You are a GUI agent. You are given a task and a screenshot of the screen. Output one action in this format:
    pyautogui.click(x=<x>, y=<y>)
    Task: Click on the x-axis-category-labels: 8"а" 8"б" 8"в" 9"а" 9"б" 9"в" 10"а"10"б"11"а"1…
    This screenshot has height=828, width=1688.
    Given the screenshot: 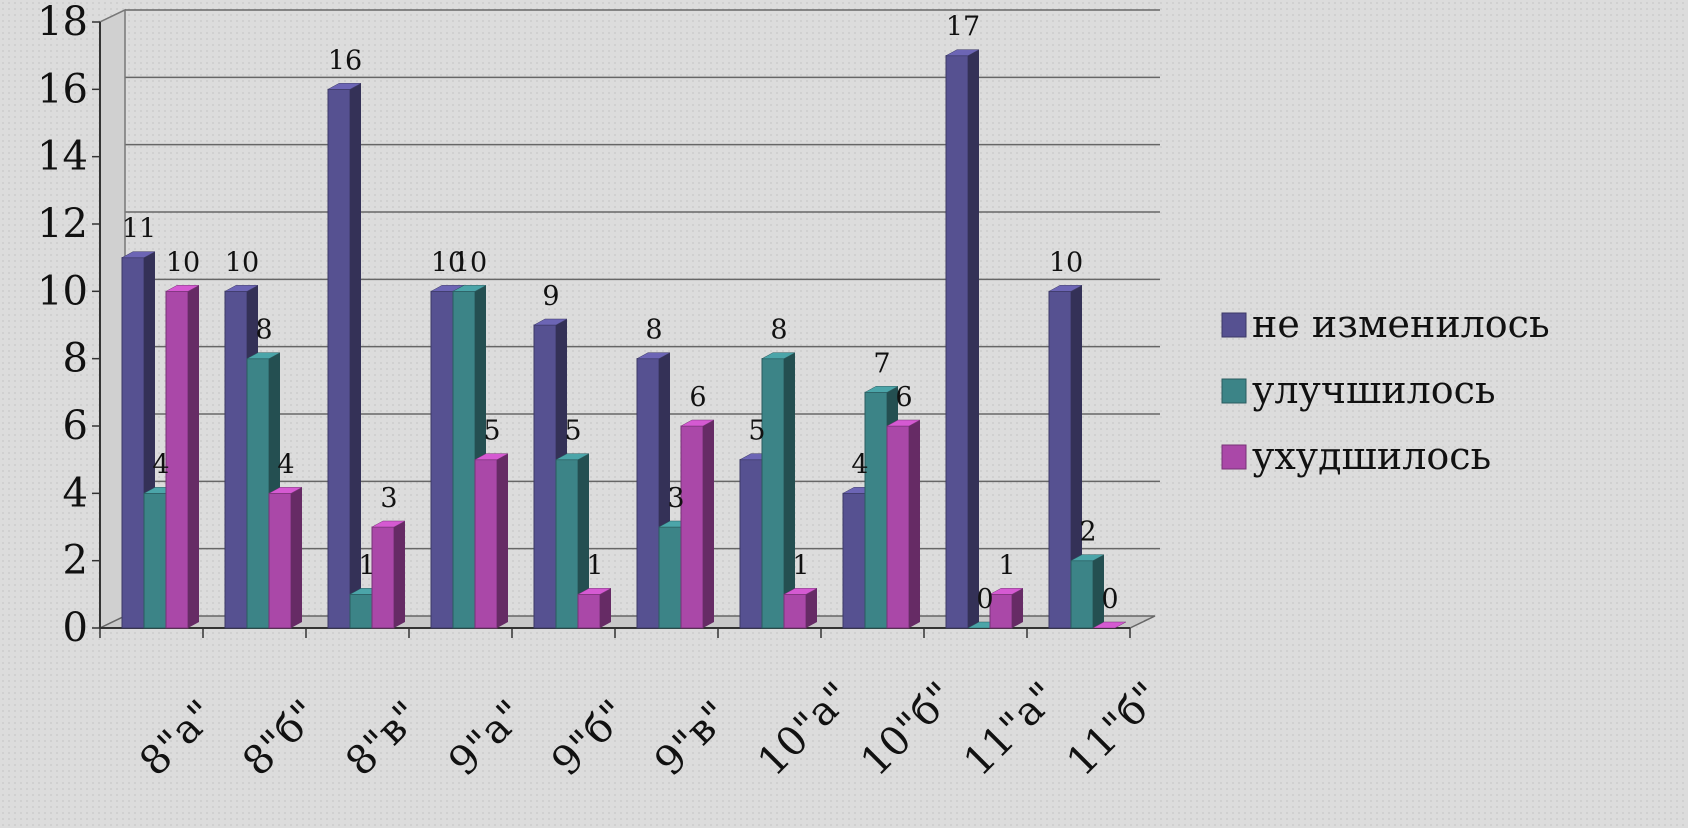 What is the action you would take?
    pyautogui.click(x=650, y=730)
    